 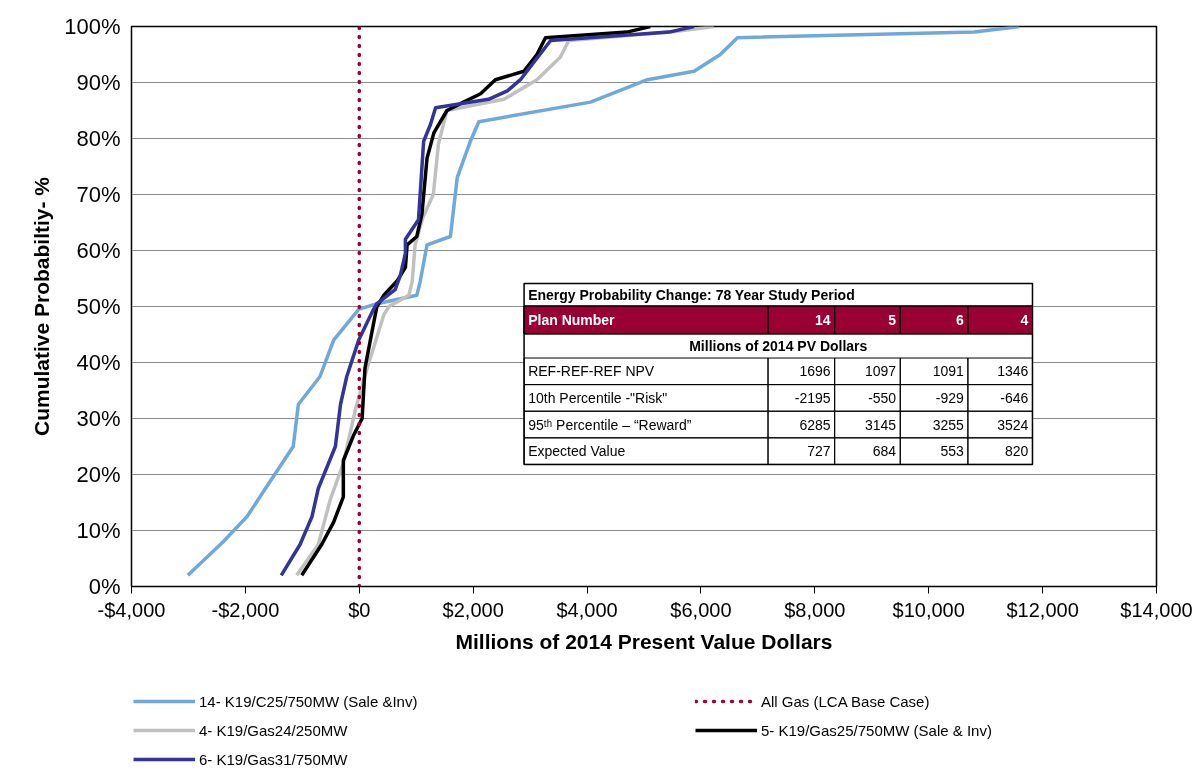 I want to click on x-tick-label: -$4,000, so click(x=131, y=609).